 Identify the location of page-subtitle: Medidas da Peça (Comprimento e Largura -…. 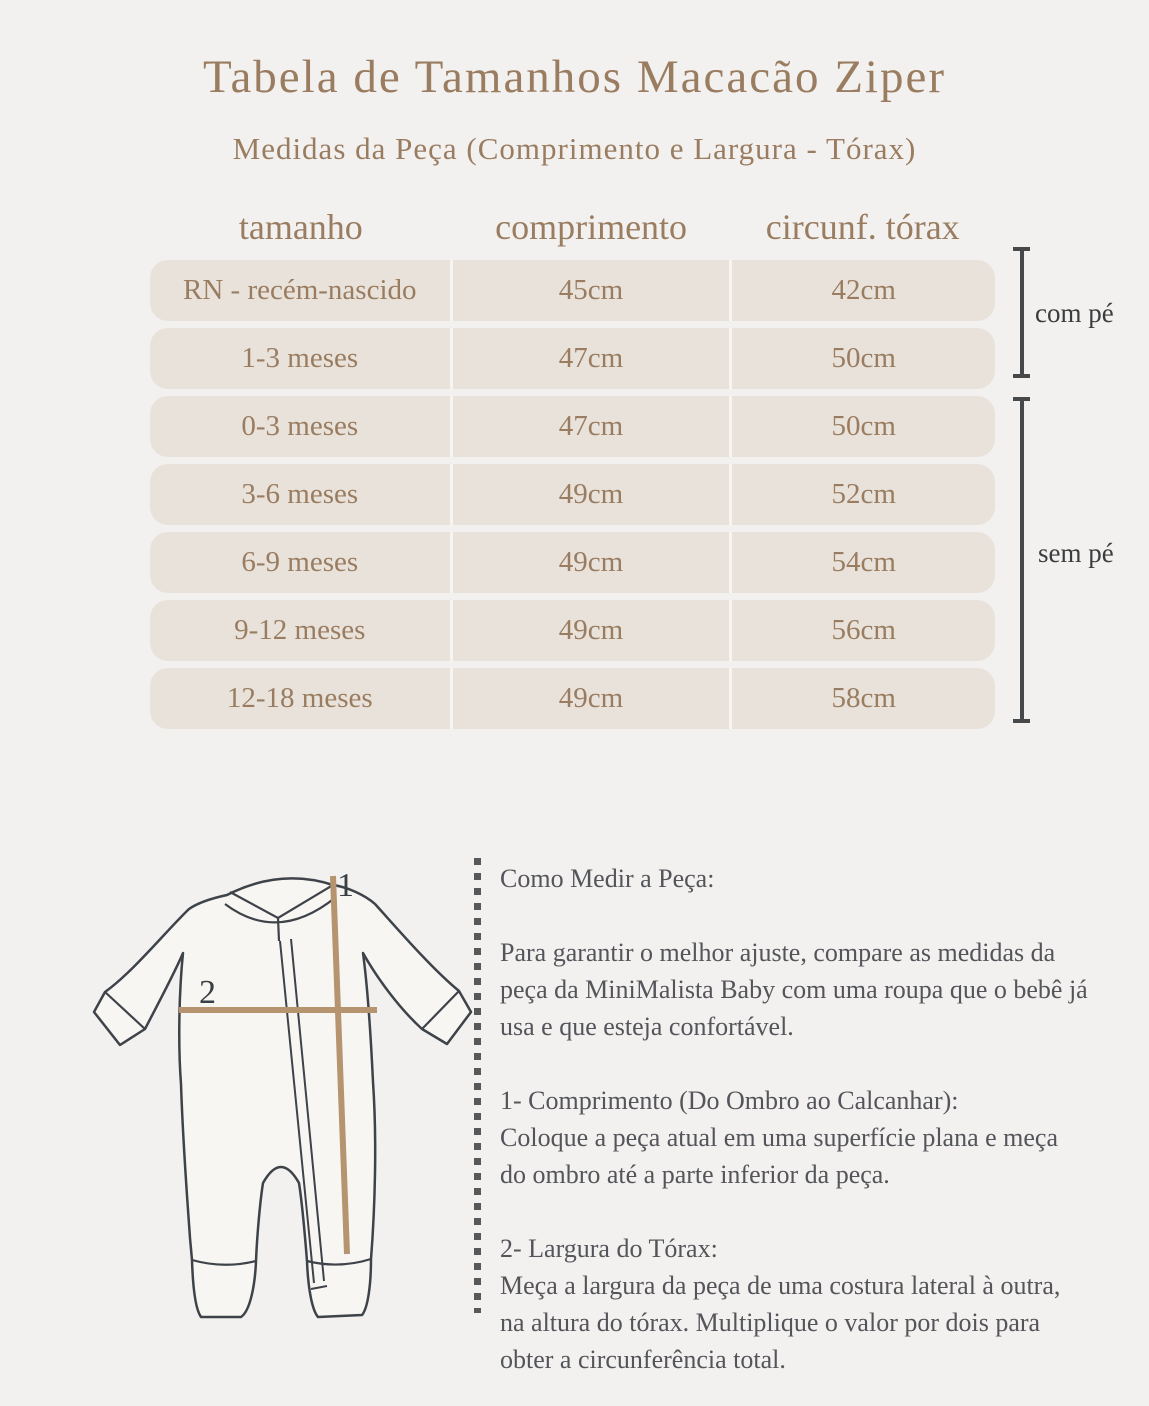
(574, 148).